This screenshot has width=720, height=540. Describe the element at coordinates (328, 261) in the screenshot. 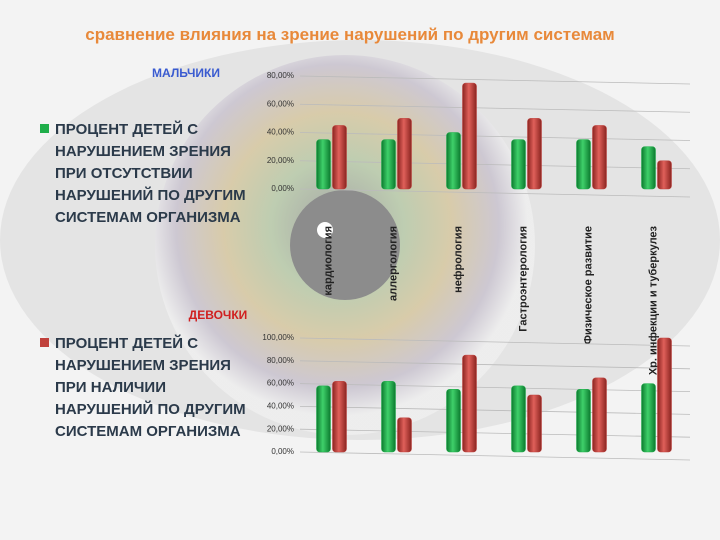

I see `x-tick-label: кардиология` at that location.